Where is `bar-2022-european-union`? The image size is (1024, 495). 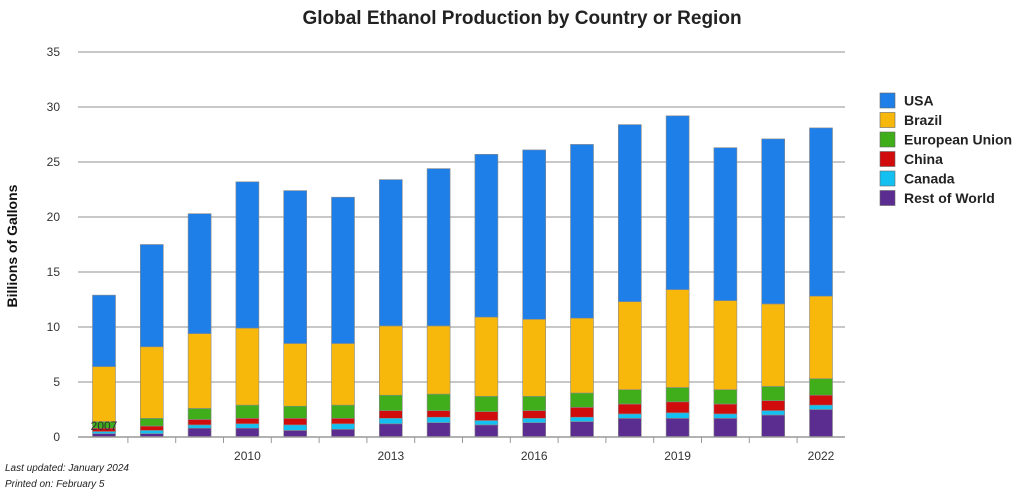
bar-2022-european-union is located at coordinates (821, 387).